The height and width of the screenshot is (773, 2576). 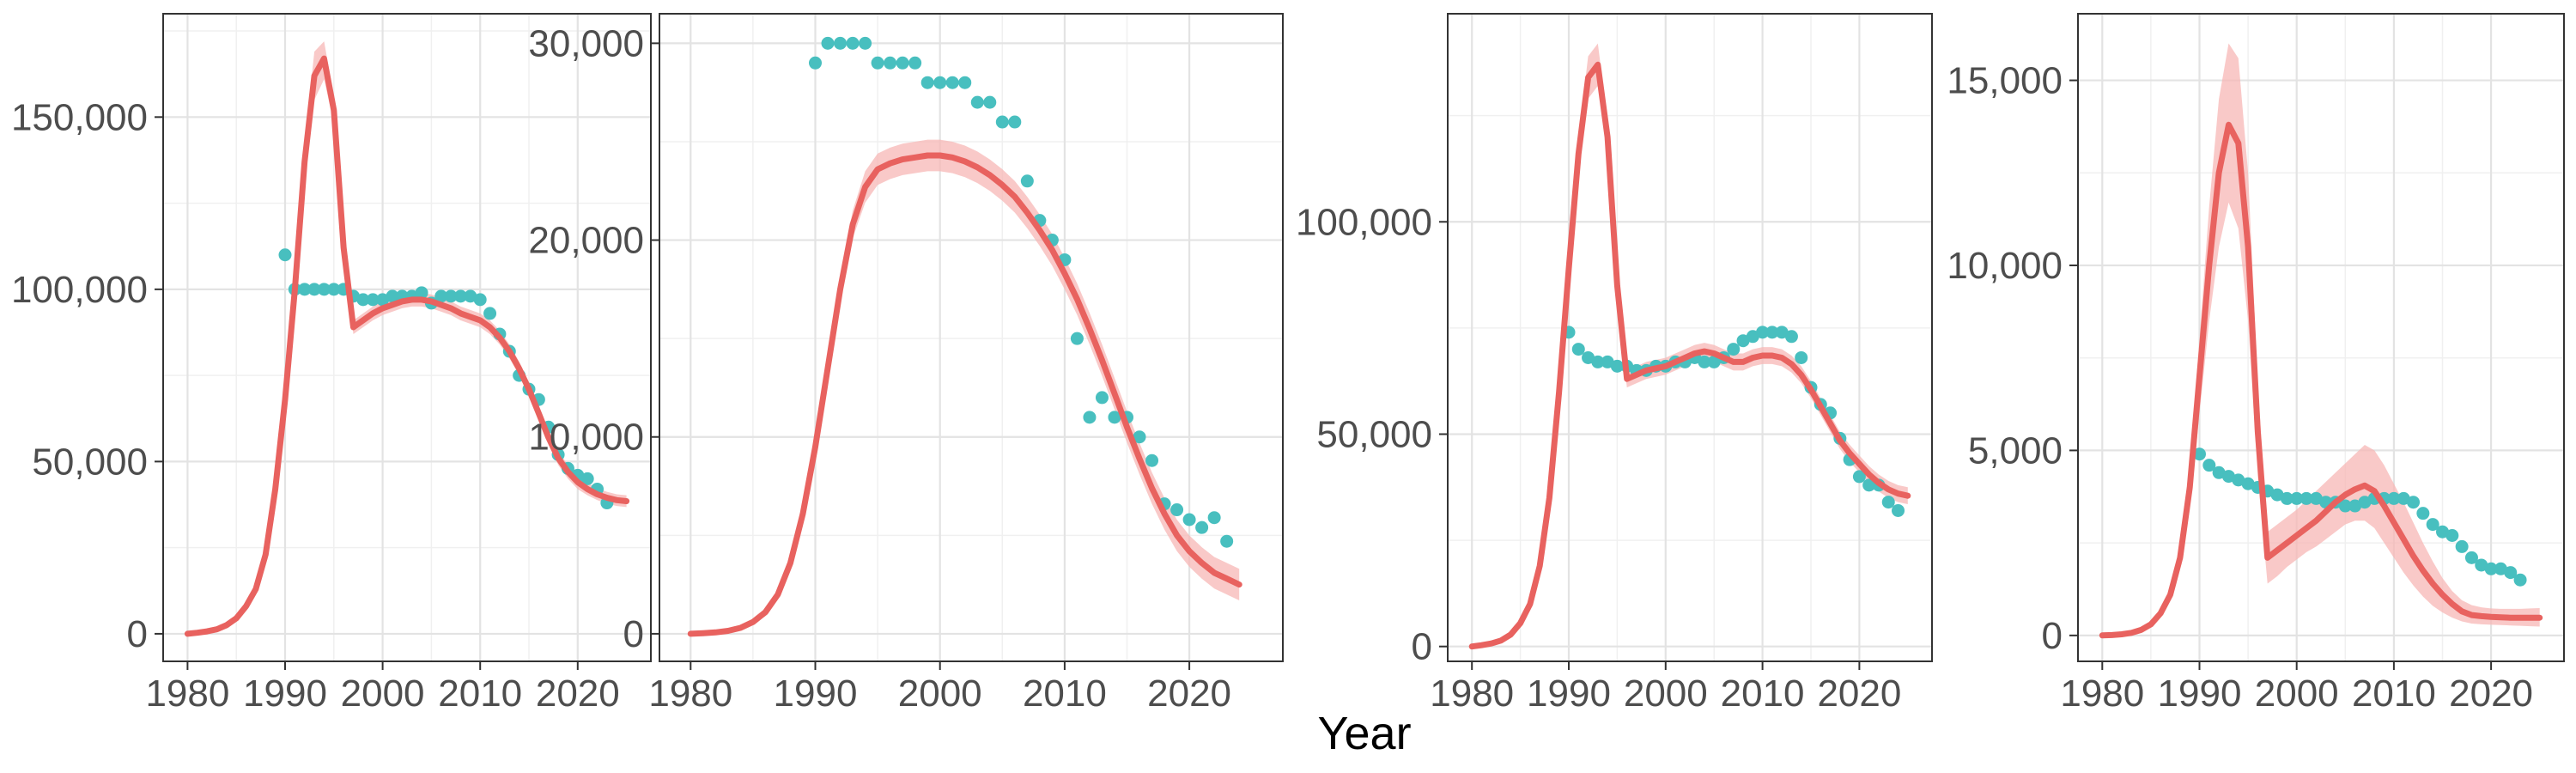 I want to click on y-tick-label: 150,000, so click(x=79, y=117).